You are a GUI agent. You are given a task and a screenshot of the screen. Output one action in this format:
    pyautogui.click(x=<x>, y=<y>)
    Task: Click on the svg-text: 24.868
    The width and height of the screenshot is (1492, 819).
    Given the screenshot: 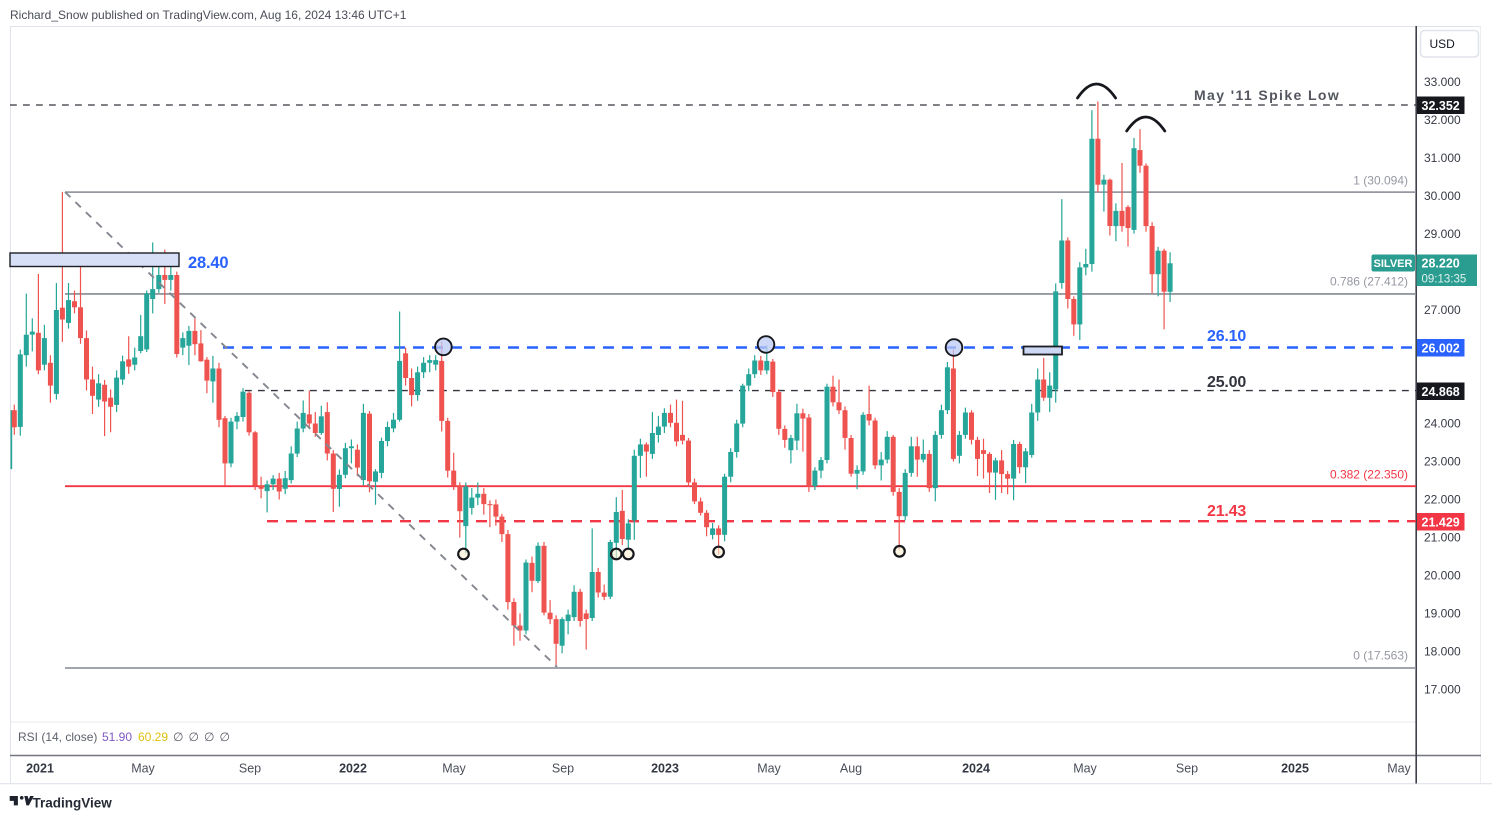 What is the action you would take?
    pyautogui.click(x=1441, y=392)
    